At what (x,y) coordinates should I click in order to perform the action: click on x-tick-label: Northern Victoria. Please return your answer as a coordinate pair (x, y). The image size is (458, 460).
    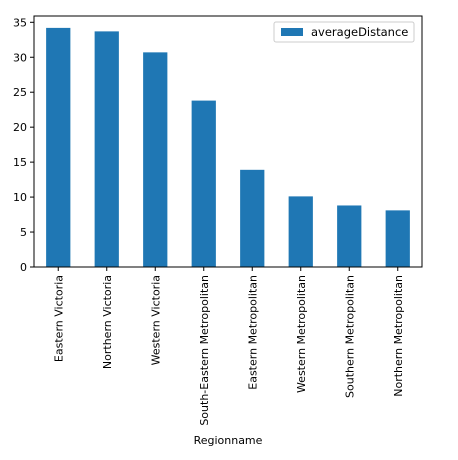
    Looking at the image, I should click on (107, 322).